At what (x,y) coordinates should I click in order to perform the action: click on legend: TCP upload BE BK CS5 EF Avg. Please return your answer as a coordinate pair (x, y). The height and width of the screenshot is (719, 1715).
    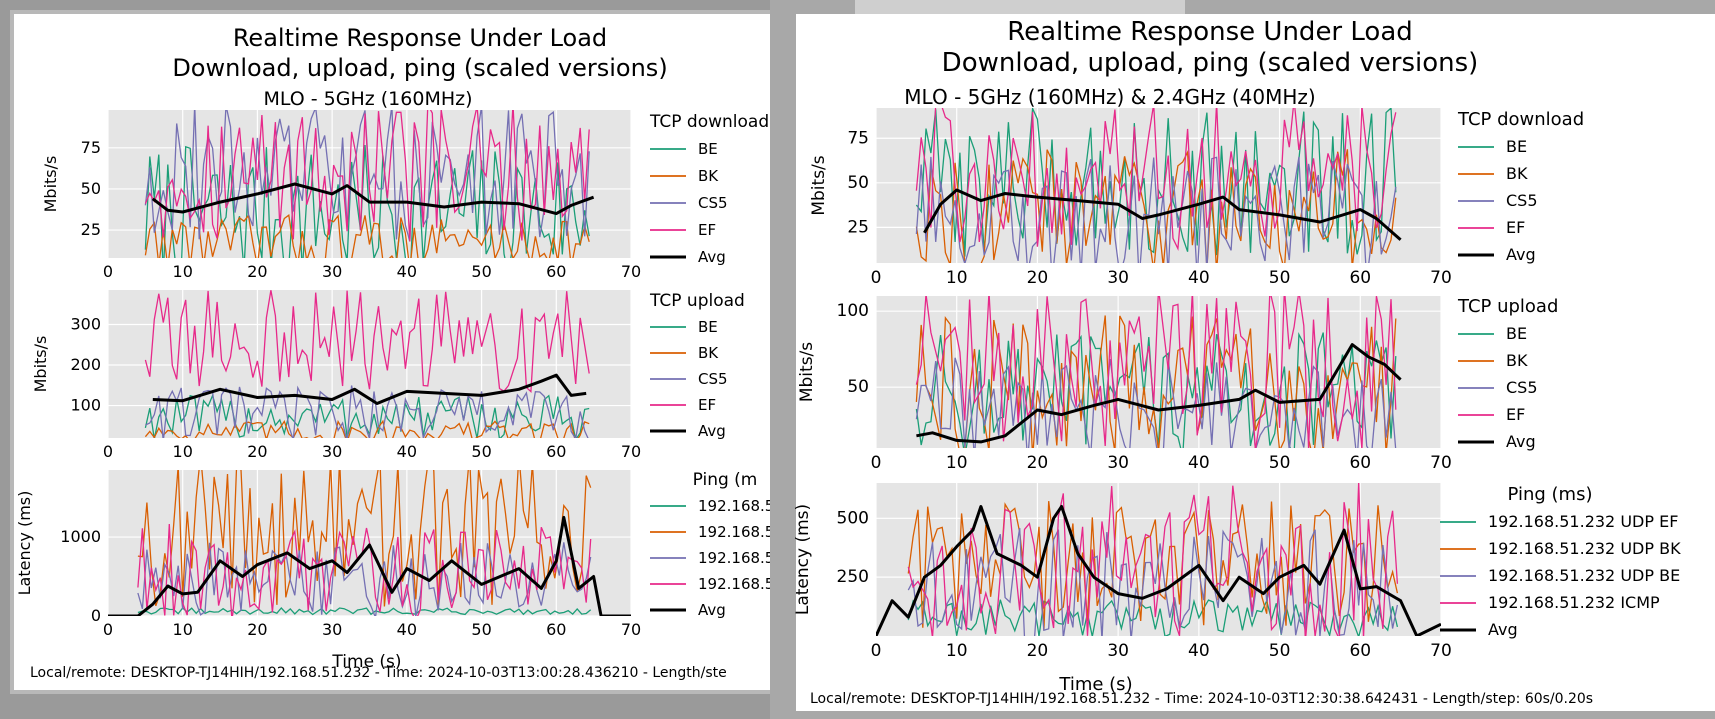
    Looking at the image, I should click on (697, 365).